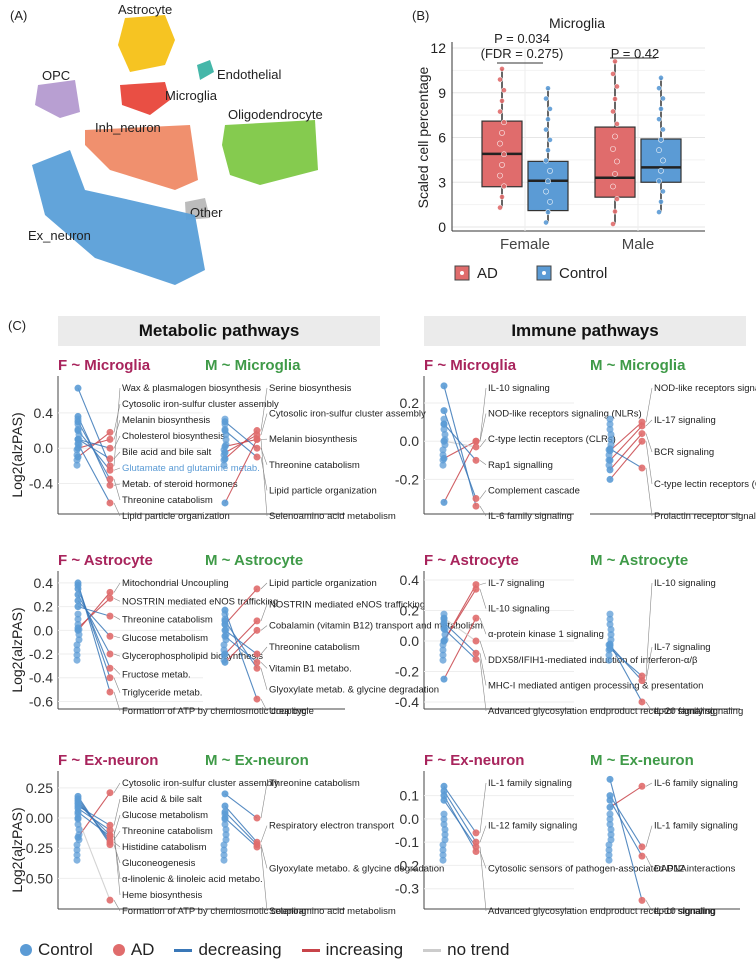 Image resolution: width=756 pixels, height=965 pixels. I want to click on pathway-label: α-protein kinase 1 signaling, so click(546, 634).